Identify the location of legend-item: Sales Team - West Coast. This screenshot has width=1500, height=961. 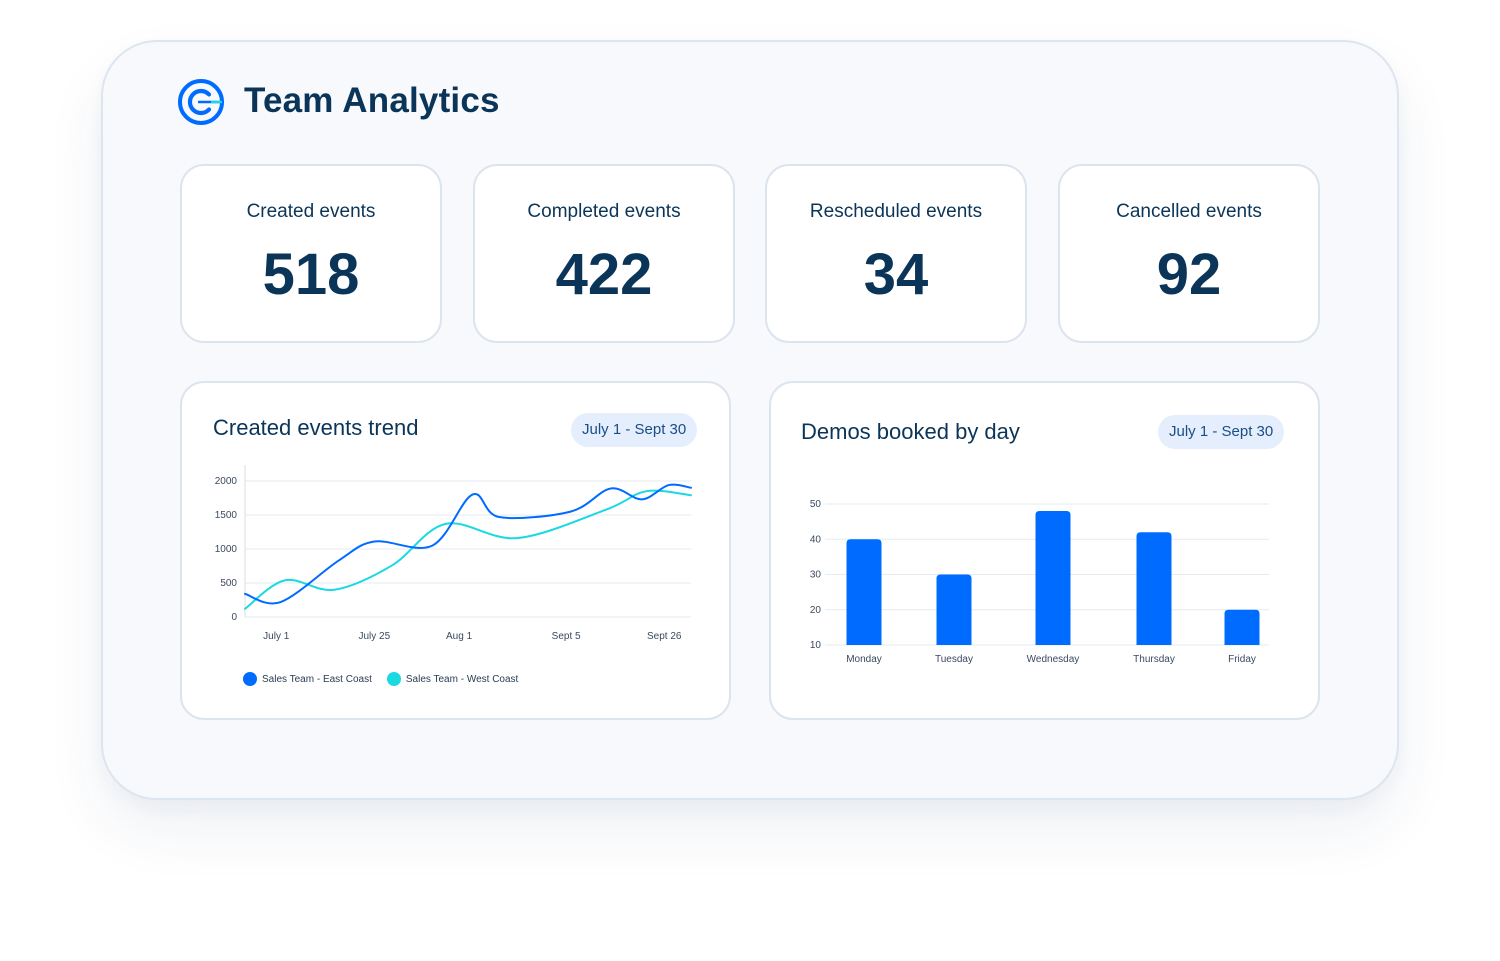
(452, 679).